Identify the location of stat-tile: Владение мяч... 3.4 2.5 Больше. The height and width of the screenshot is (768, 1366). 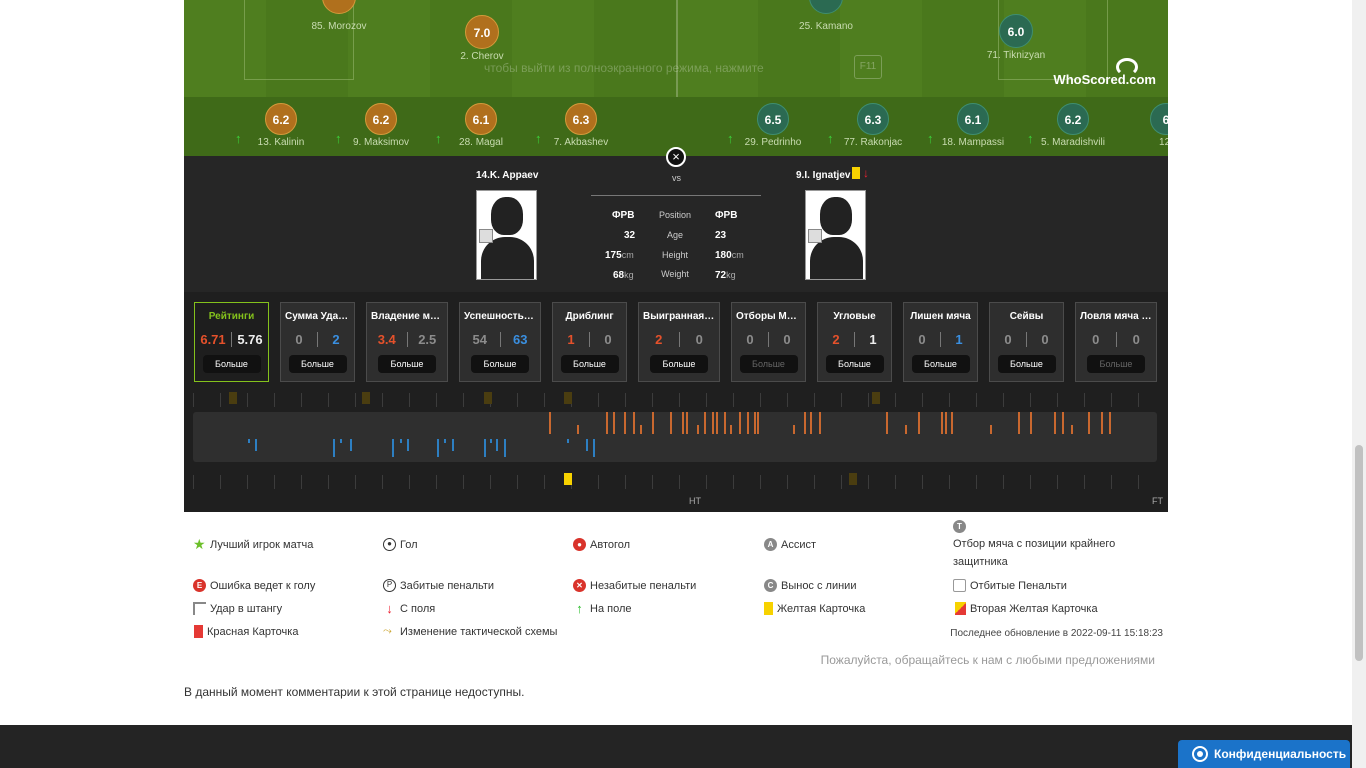
(407, 342).